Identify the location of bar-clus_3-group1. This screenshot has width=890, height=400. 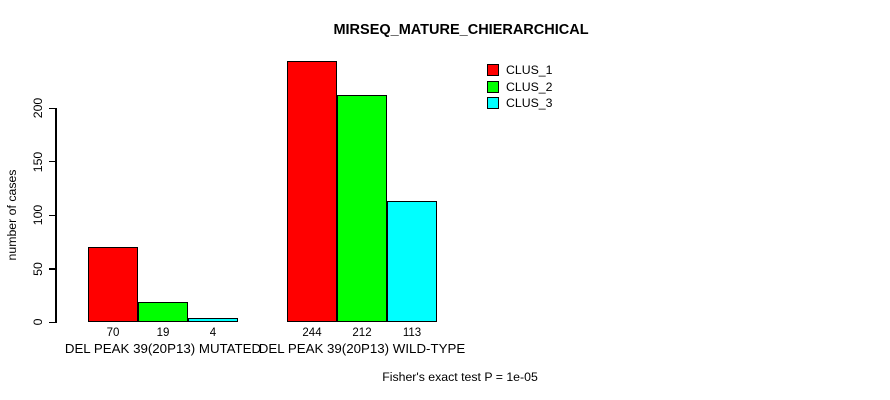
(412, 262).